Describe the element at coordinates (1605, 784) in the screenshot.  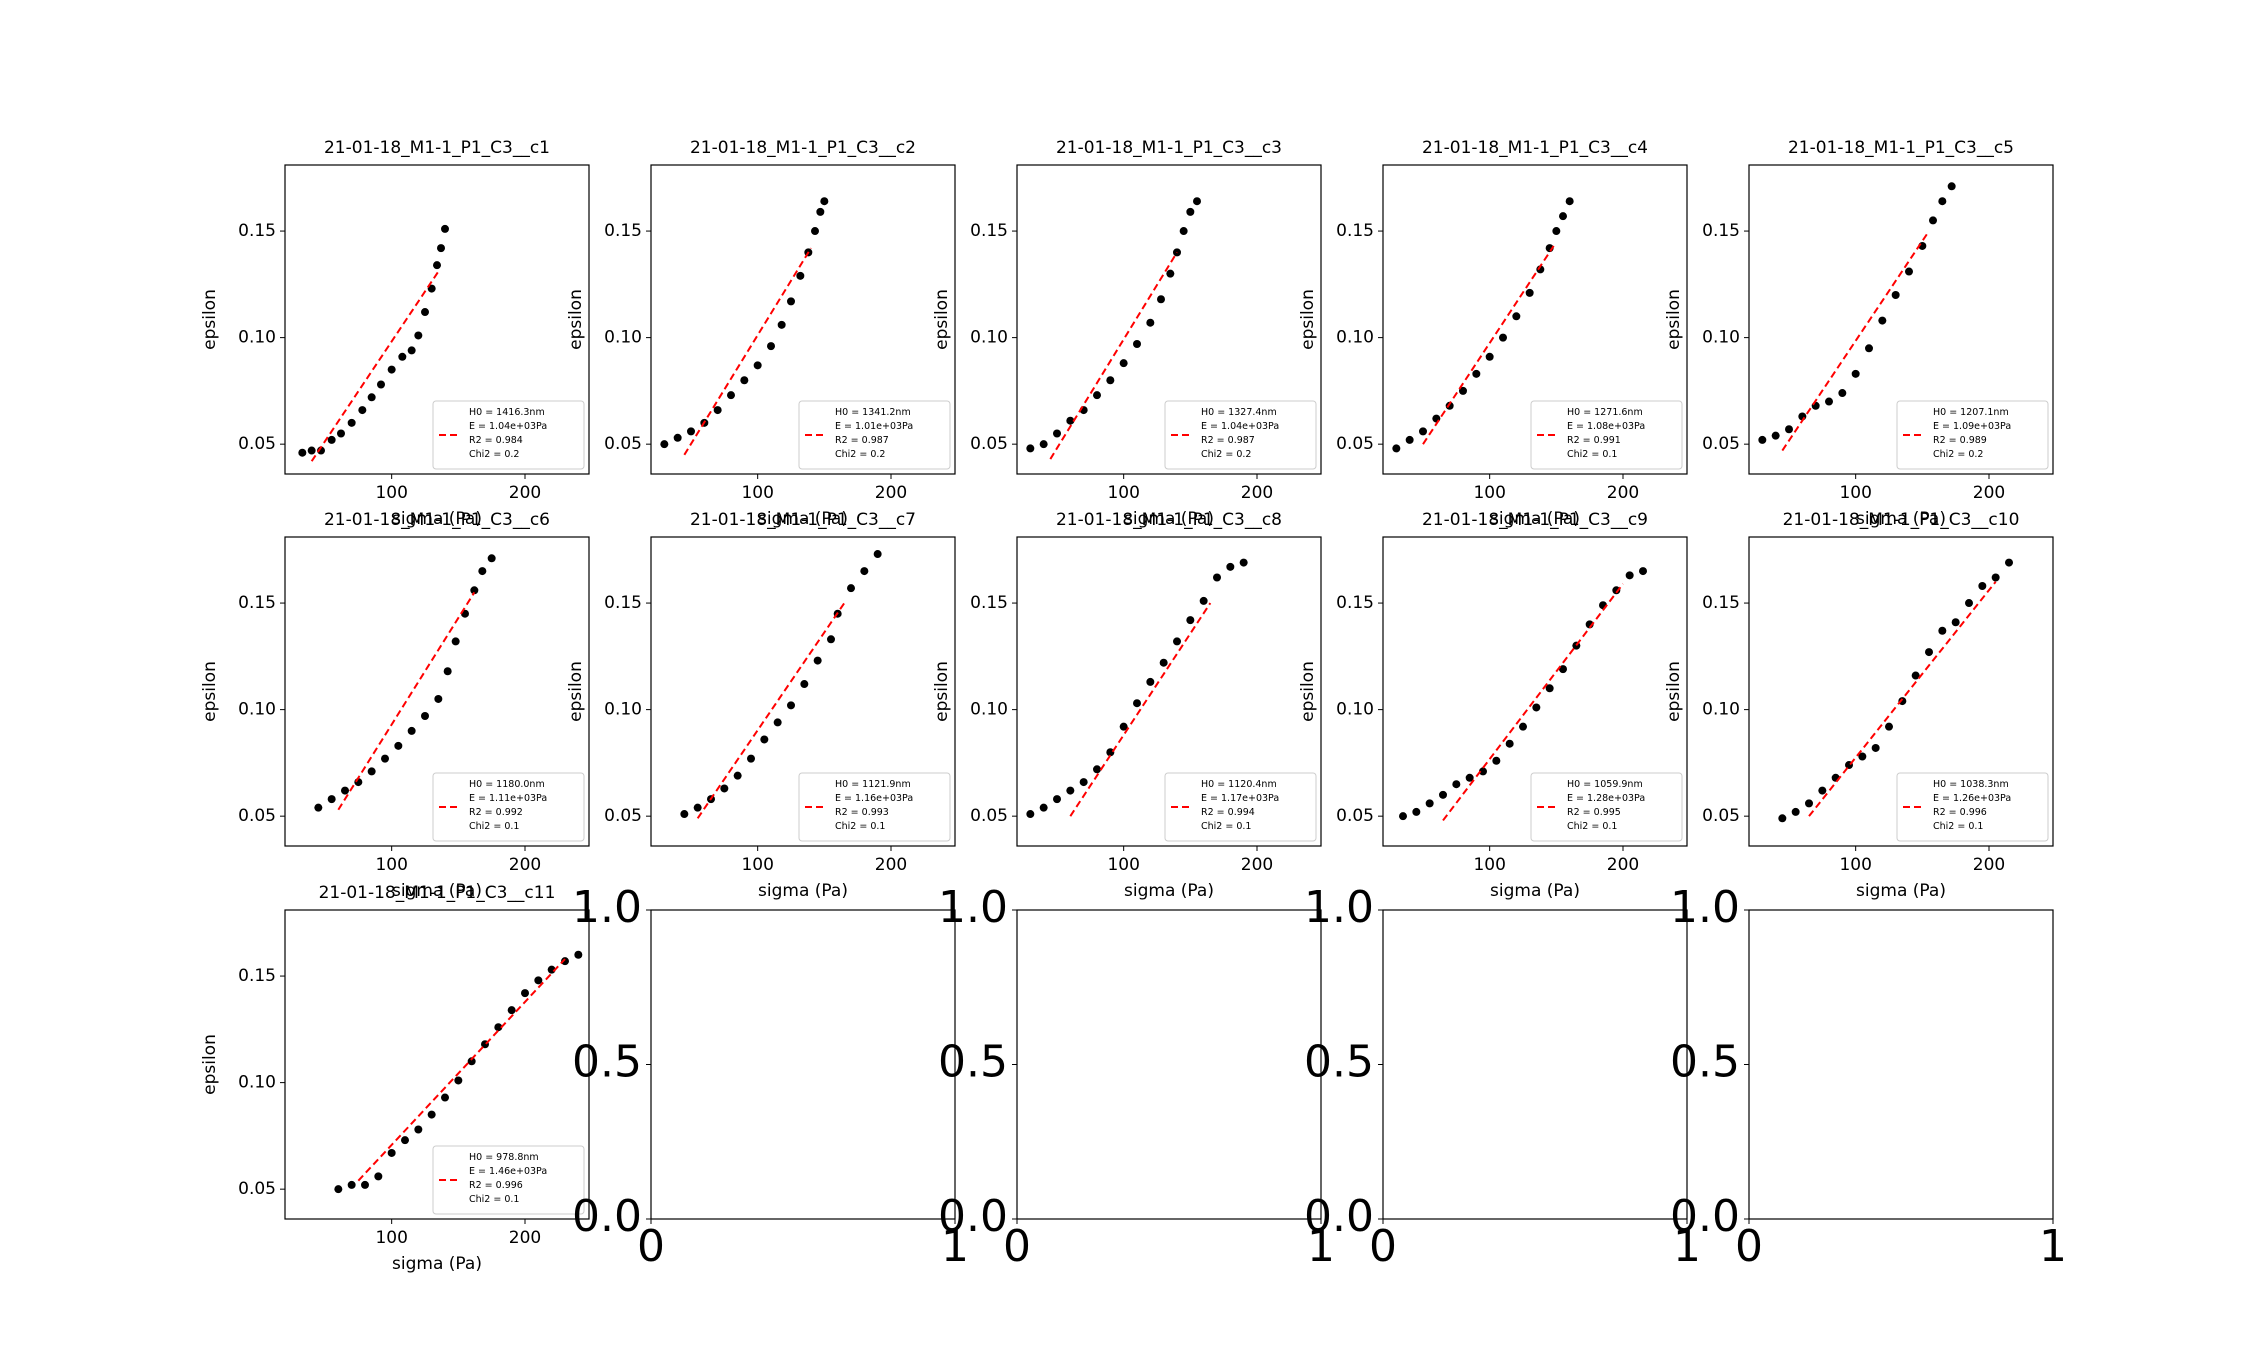
I see `legend-label: H0 = 1059.9nm` at that location.